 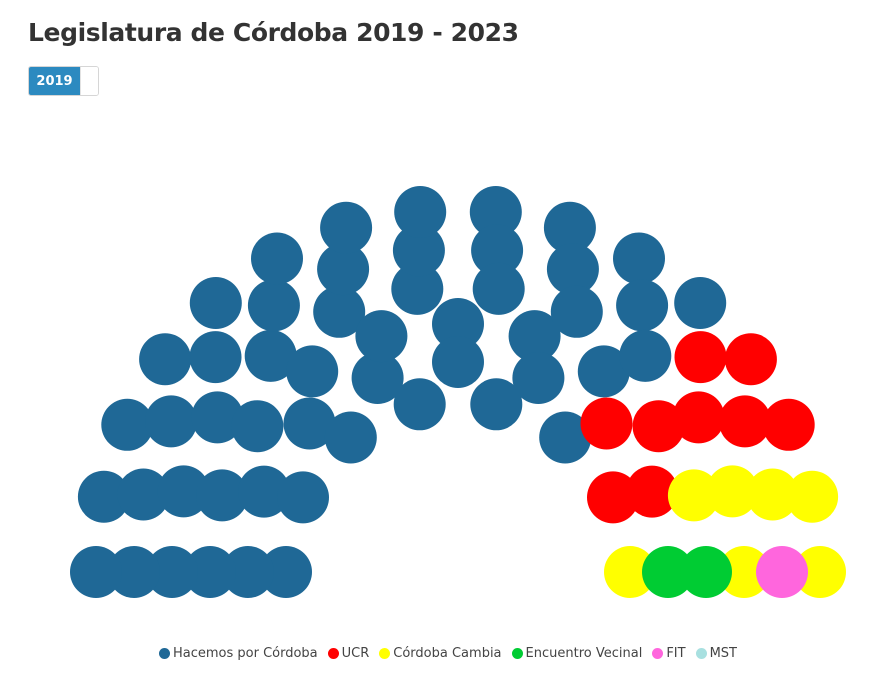 I want to click on legend-item-ucr: UCR, so click(x=348, y=653).